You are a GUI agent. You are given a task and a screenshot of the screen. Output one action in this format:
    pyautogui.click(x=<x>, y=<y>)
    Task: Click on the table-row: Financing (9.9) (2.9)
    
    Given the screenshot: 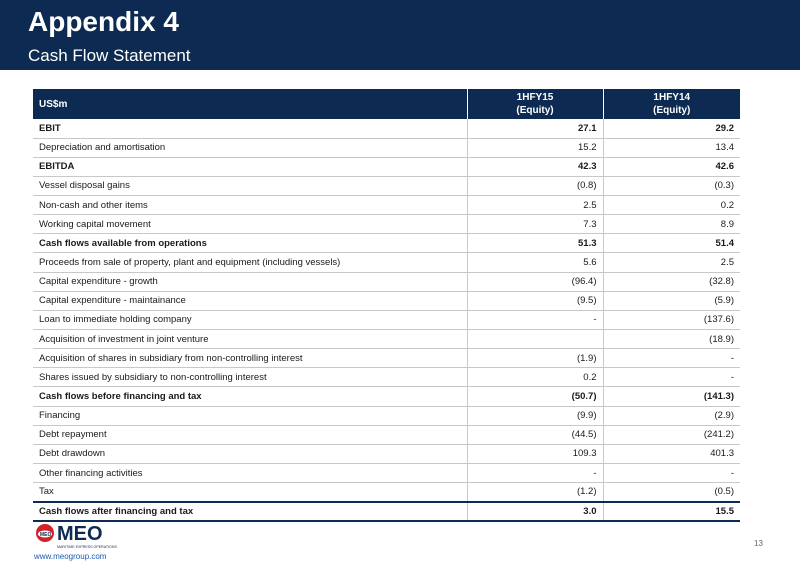 What is the action you would take?
    pyautogui.click(x=386, y=416)
    